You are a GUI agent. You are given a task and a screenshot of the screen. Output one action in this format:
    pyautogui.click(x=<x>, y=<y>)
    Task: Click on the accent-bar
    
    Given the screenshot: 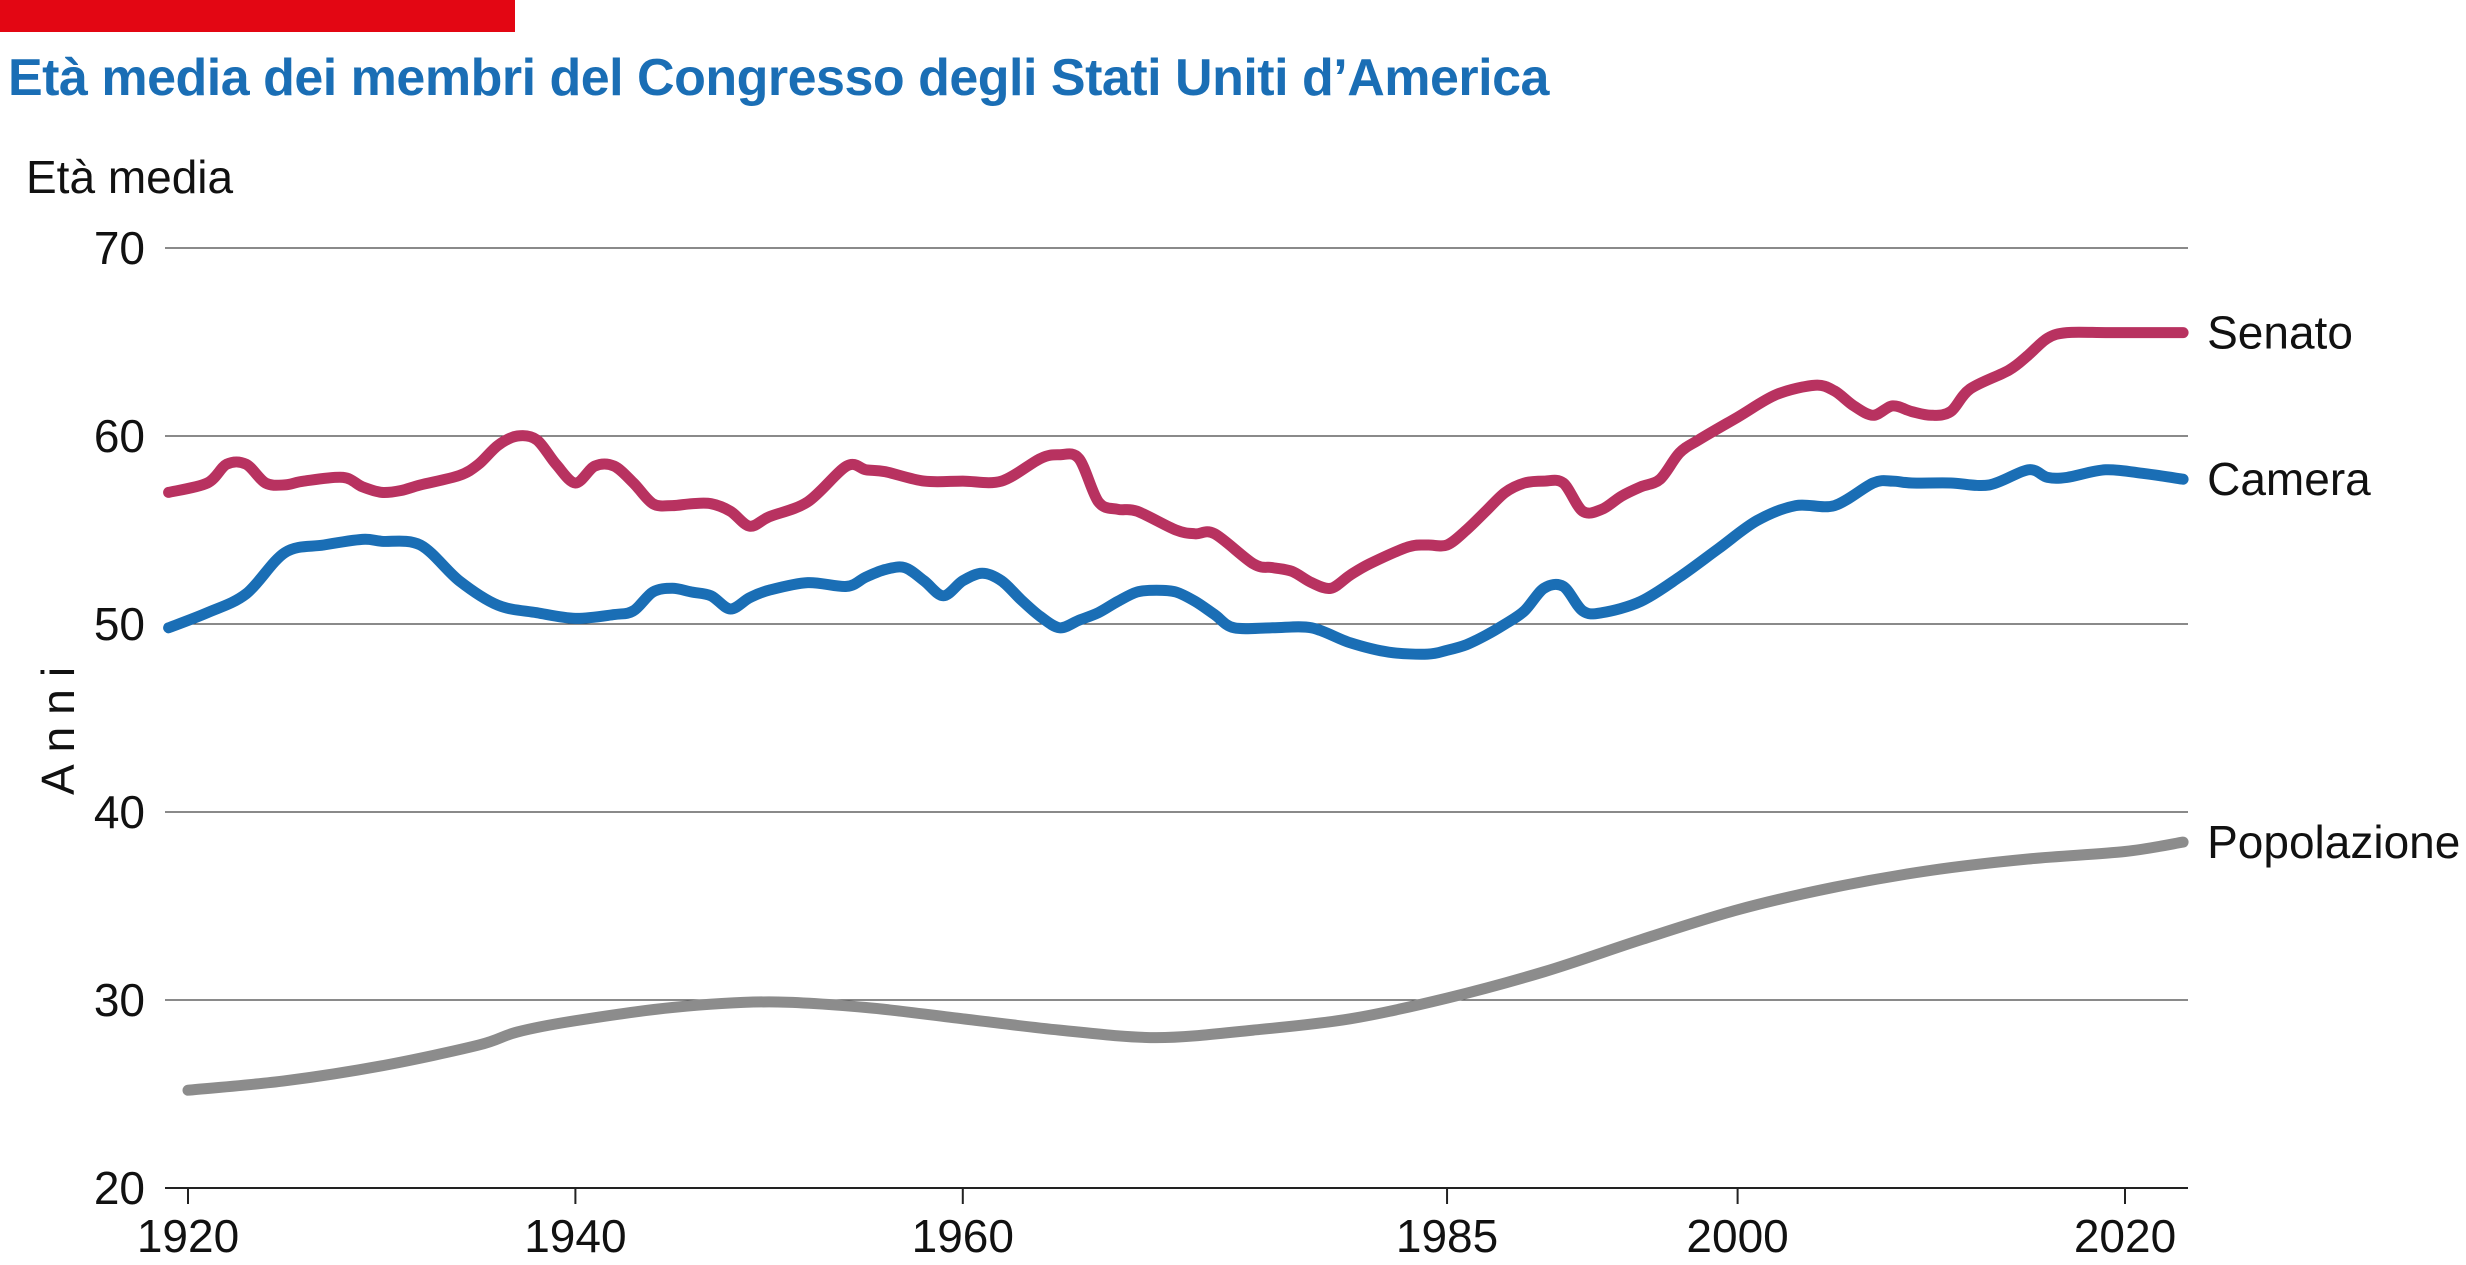 What is the action you would take?
    pyautogui.click(x=257, y=16)
    